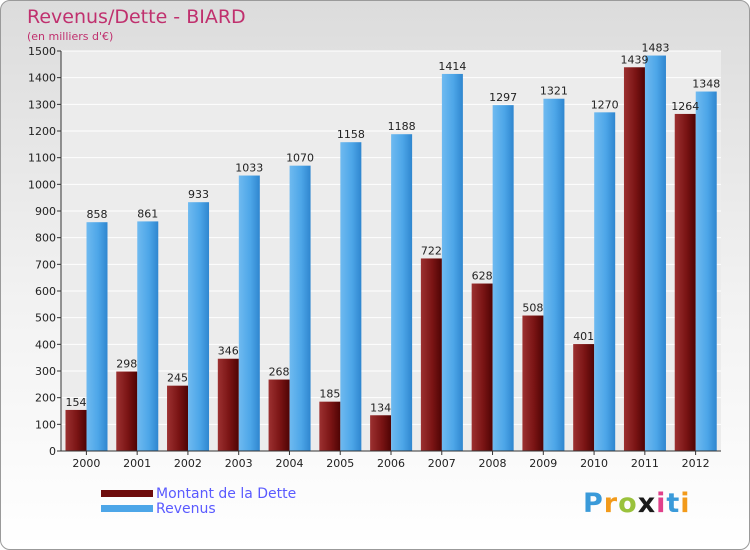 This screenshot has height=550, width=750. What do you see at coordinates (45, 344) in the screenshot?
I see `y-tick-label: 400` at bounding box center [45, 344].